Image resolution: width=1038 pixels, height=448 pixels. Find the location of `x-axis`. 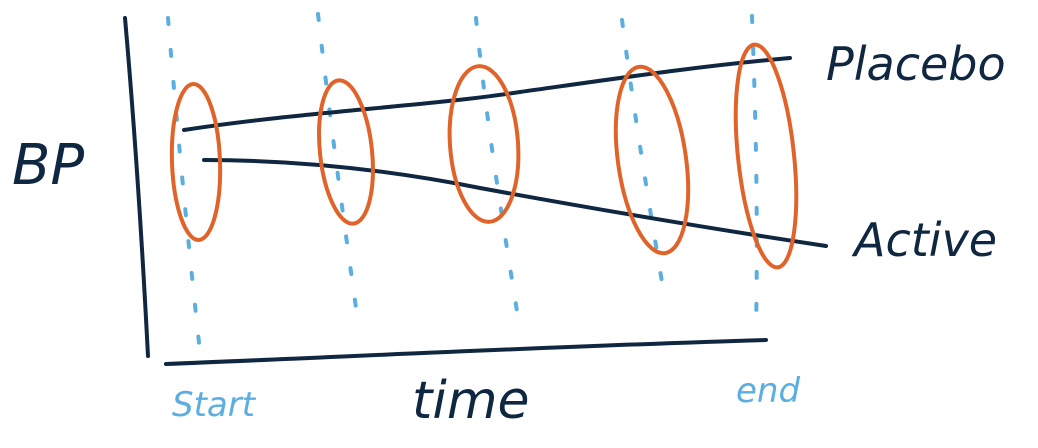

x-axis is located at coordinates (466, 352).